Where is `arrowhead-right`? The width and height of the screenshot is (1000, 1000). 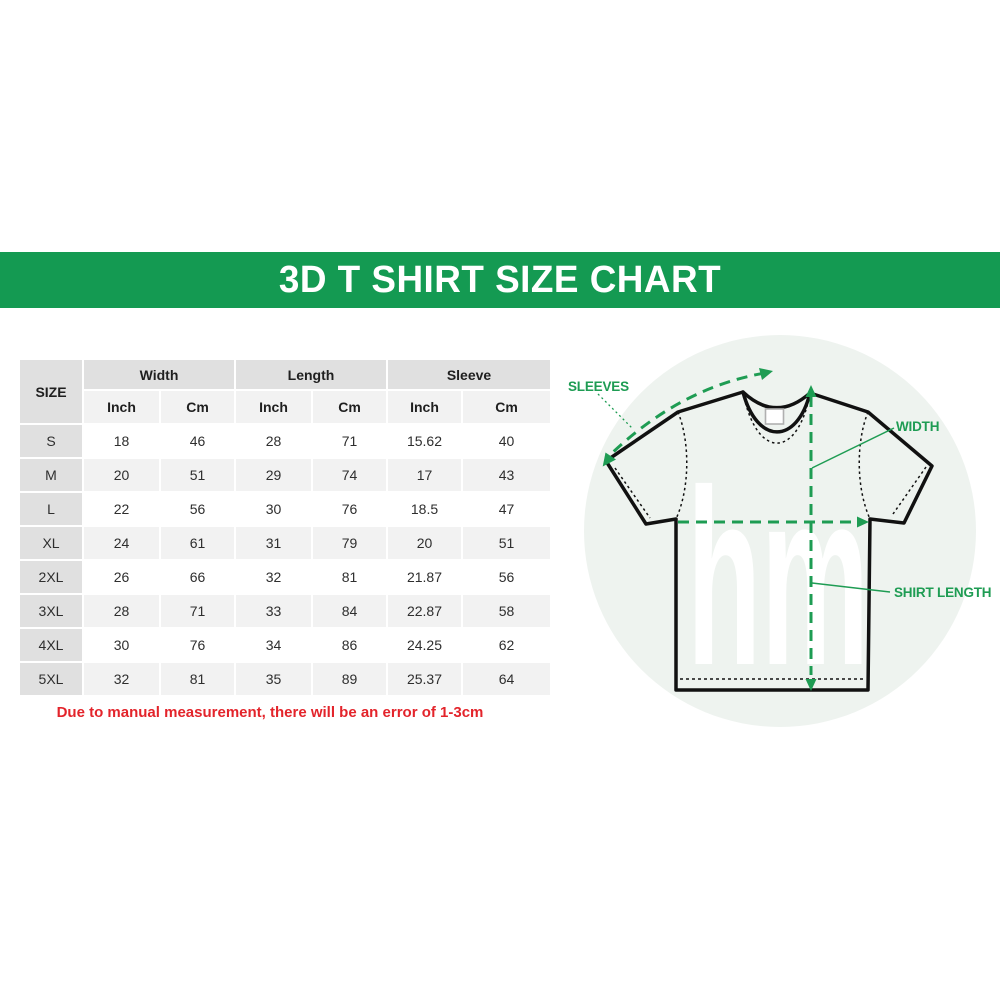
arrowhead-right is located at coordinates (863, 522).